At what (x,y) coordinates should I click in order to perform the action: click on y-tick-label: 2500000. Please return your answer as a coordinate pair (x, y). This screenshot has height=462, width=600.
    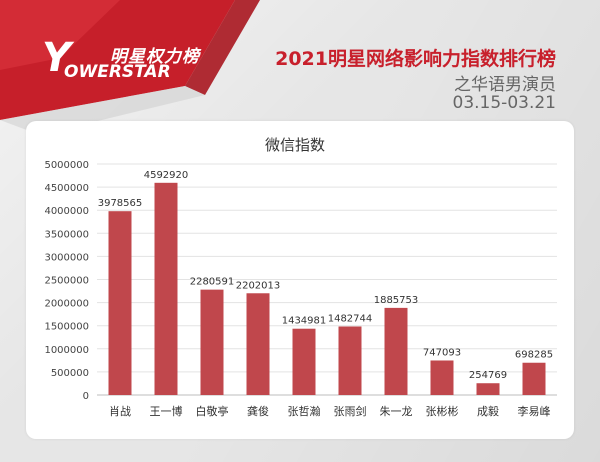
    Looking at the image, I should click on (66, 281).